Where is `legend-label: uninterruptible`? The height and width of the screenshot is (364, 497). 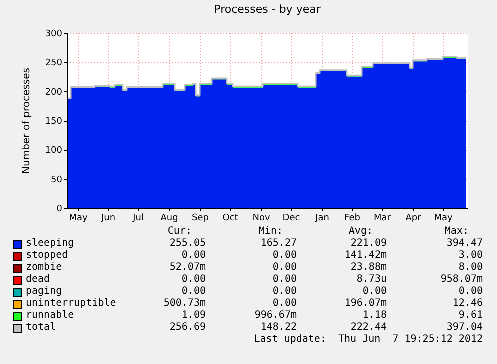
legend-label: uninterruptible is located at coordinates (71, 304).